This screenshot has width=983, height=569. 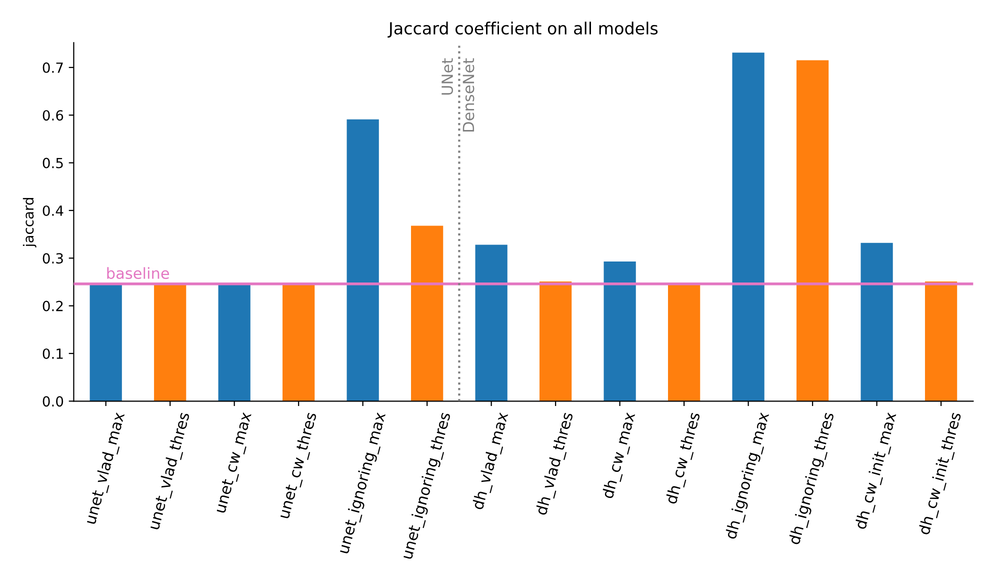 I want to click on y-tick-label: 0.7, so click(x=52, y=67).